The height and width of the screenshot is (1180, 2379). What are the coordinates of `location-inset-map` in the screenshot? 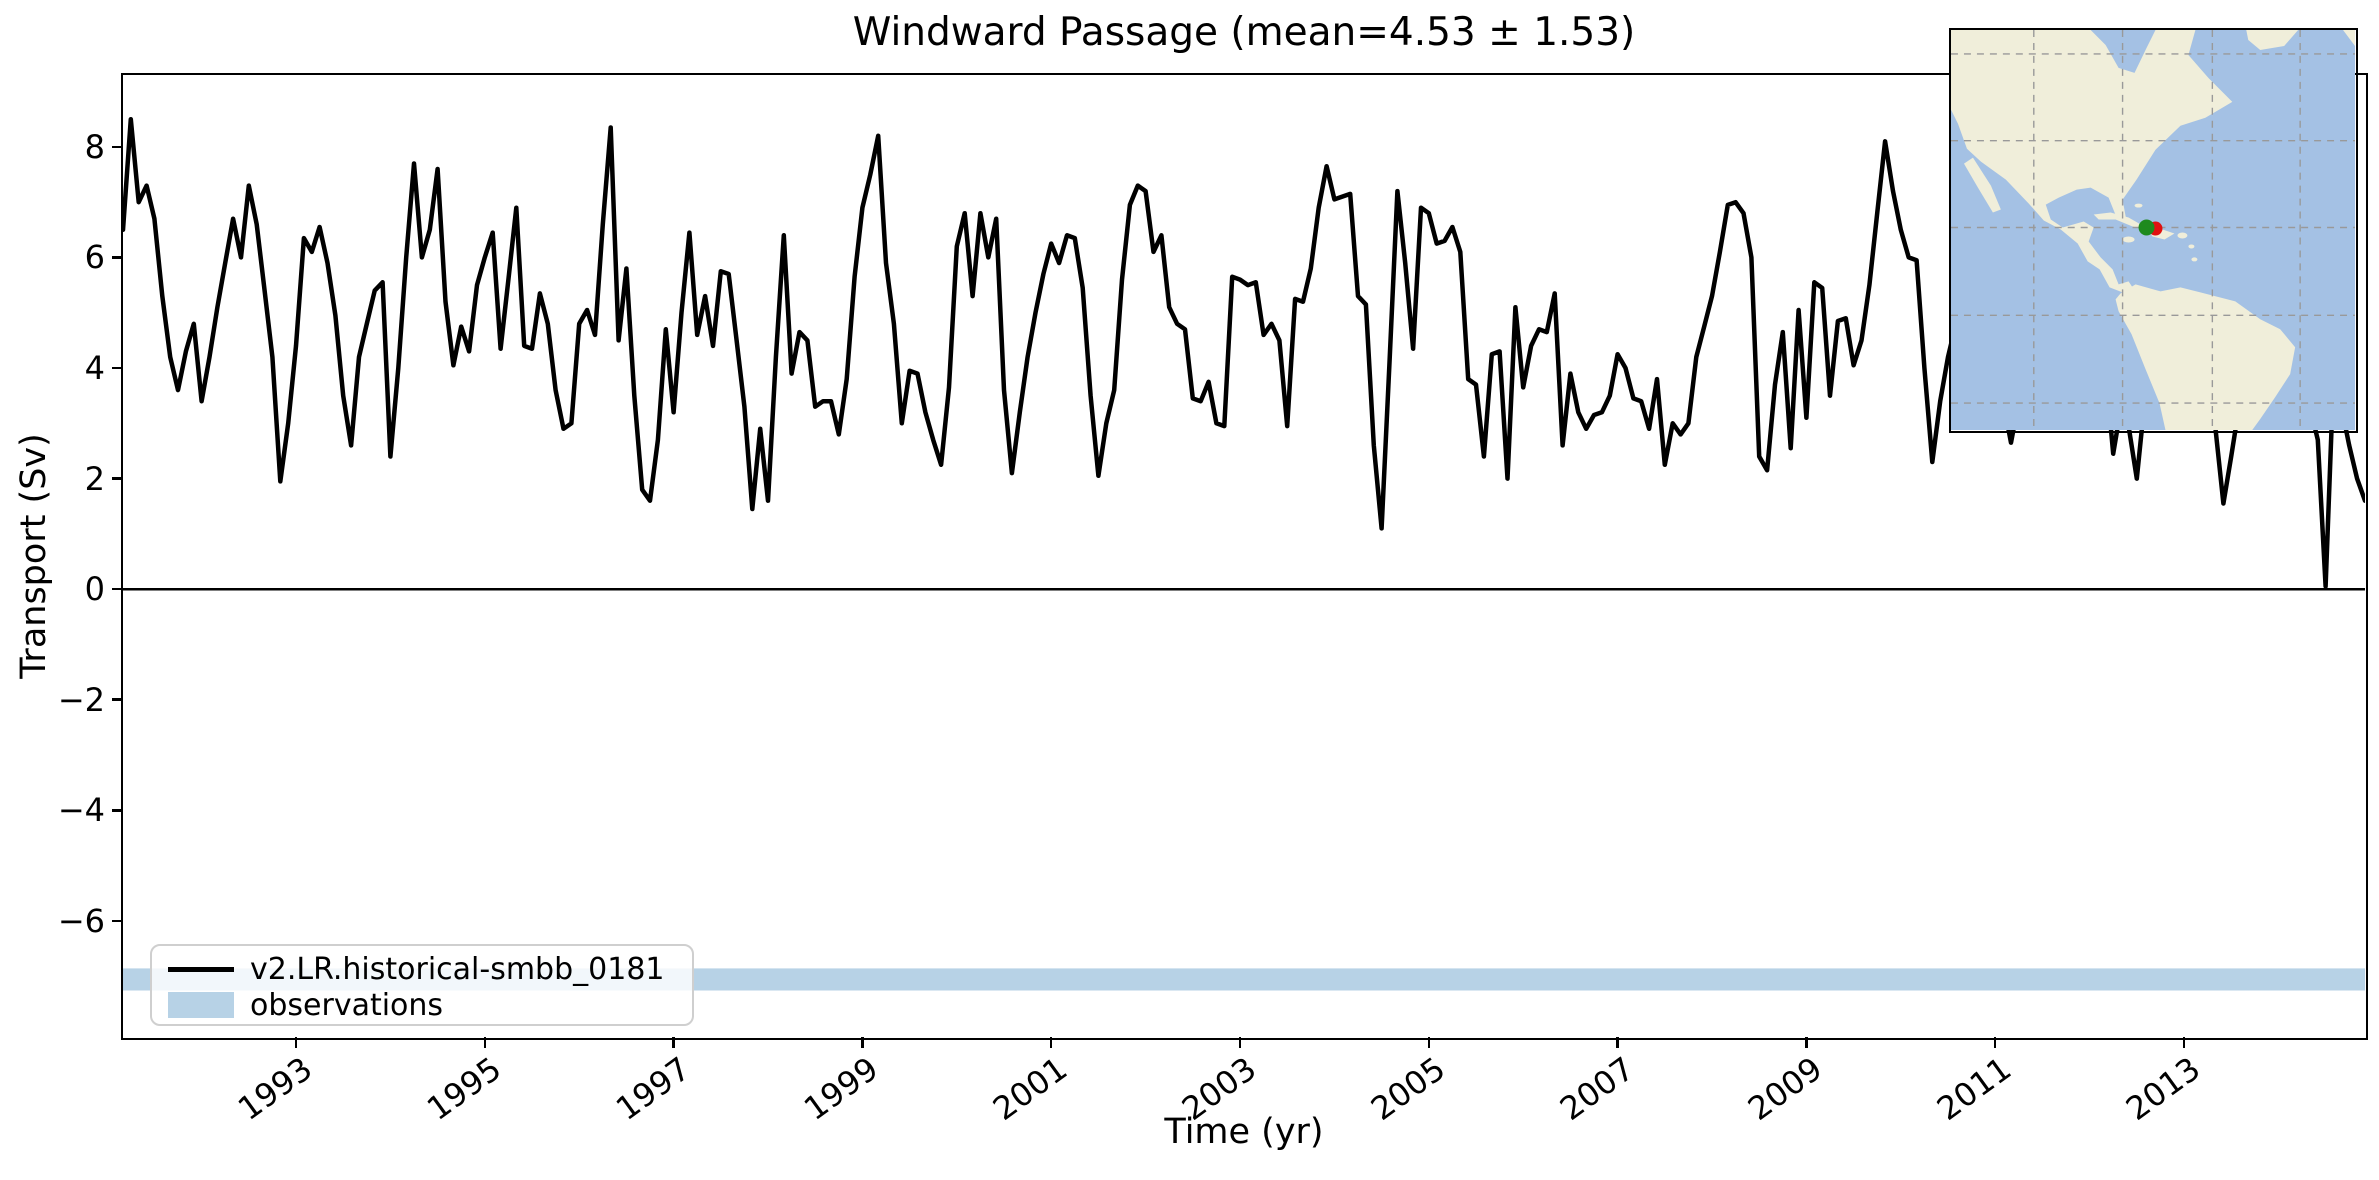 It's located at (2153, 230).